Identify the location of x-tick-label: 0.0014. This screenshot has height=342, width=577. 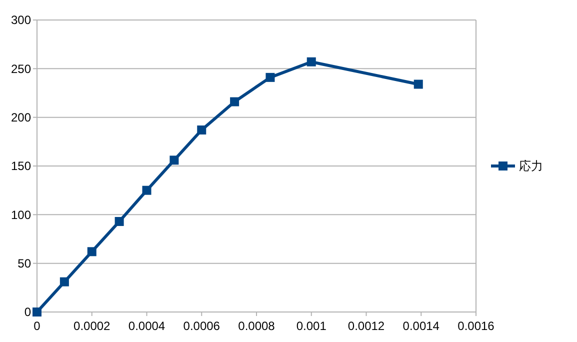
(421, 326).